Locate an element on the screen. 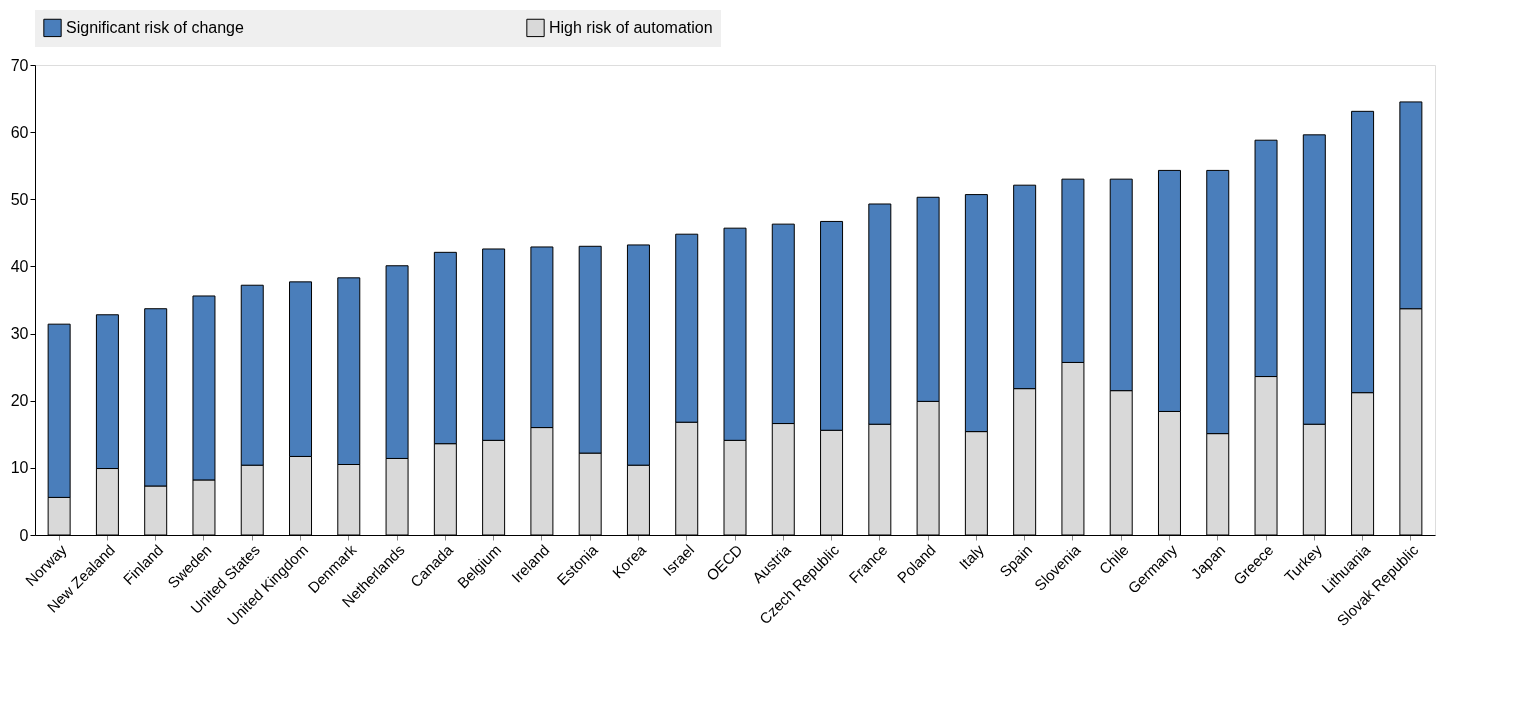 The height and width of the screenshot is (711, 1520). y-tick-label: 50 is located at coordinates (19, 199).